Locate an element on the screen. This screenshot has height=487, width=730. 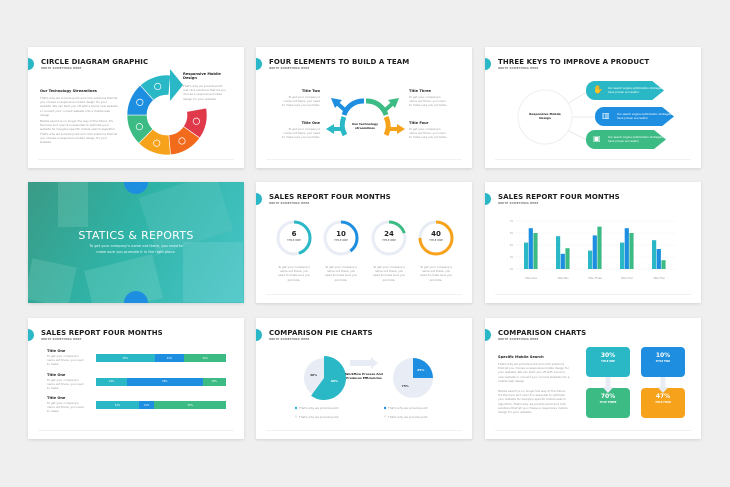
donut-value: 40 is located at coordinates (436, 234).